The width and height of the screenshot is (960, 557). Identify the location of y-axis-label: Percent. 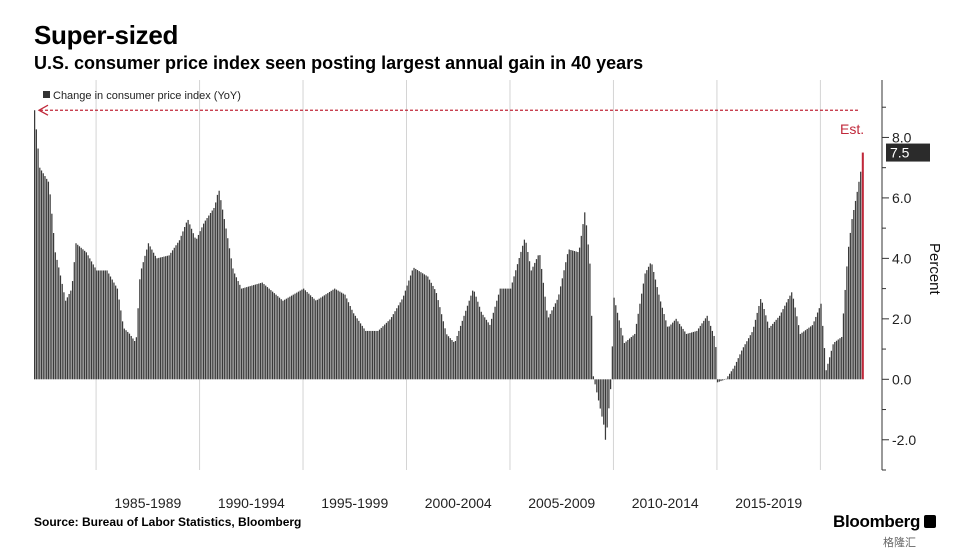
(934, 269).